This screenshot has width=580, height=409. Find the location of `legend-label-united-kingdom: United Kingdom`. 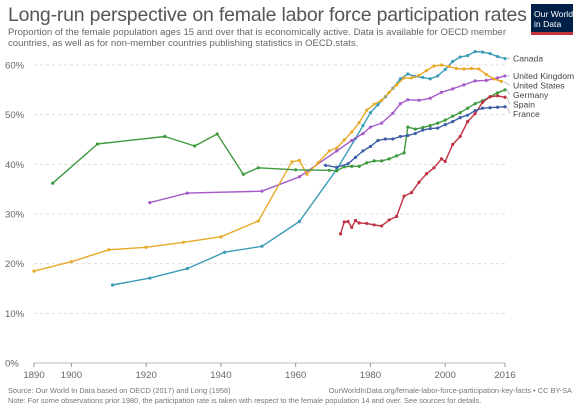

legend-label-united-kingdom: United Kingdom is located at coordinates (543, 76).